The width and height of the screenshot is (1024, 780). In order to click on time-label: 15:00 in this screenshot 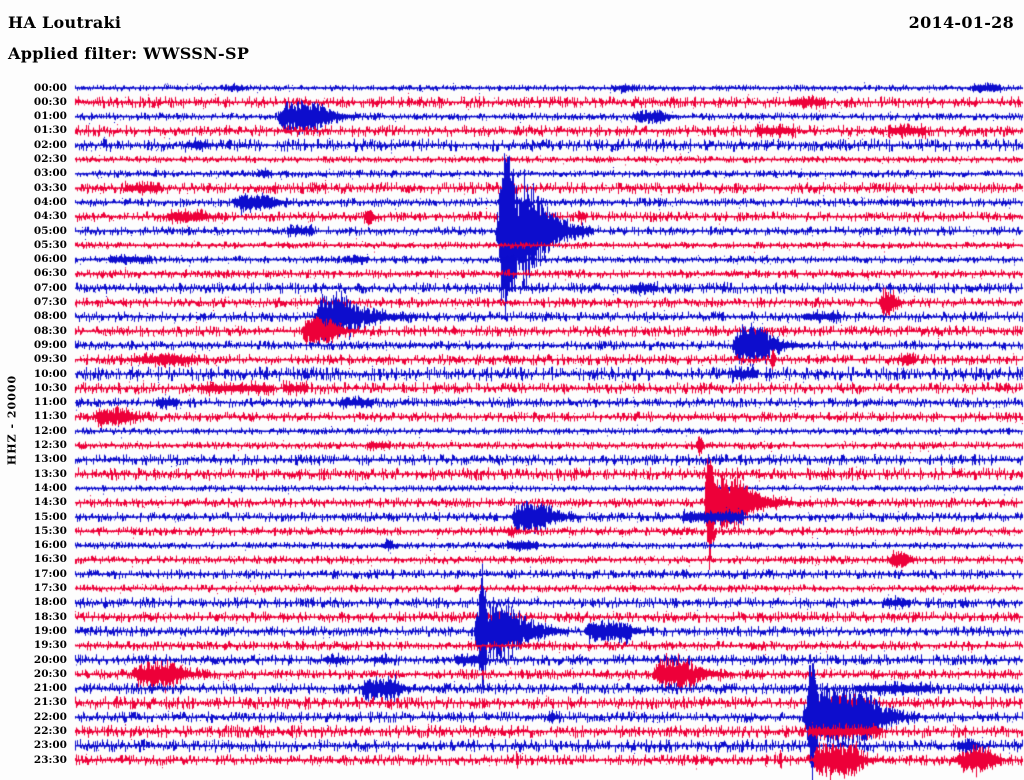, I will do `click(50, 516)`.